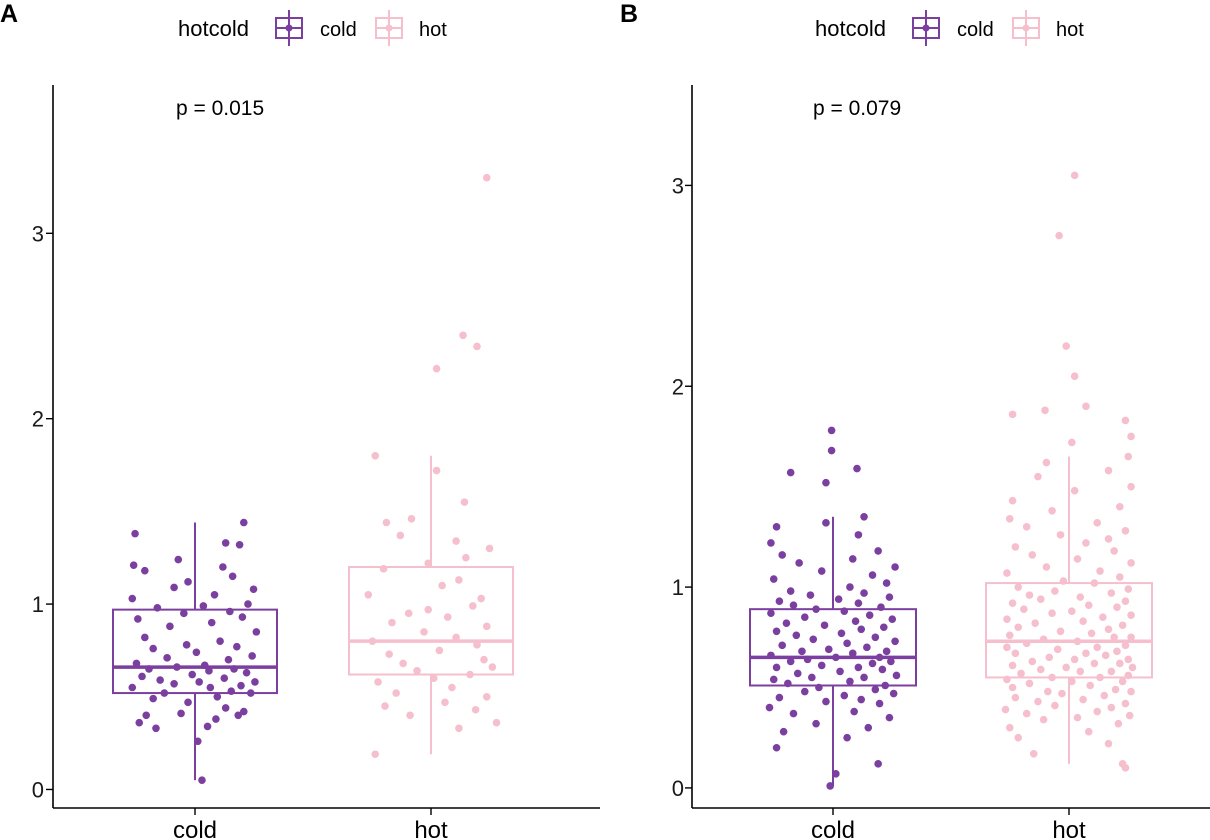 This screenshot has width=1210, height=840. Describe the element at coordinates (9, 14) in the screenshot. I see `panel-a-tag: A` at that location.